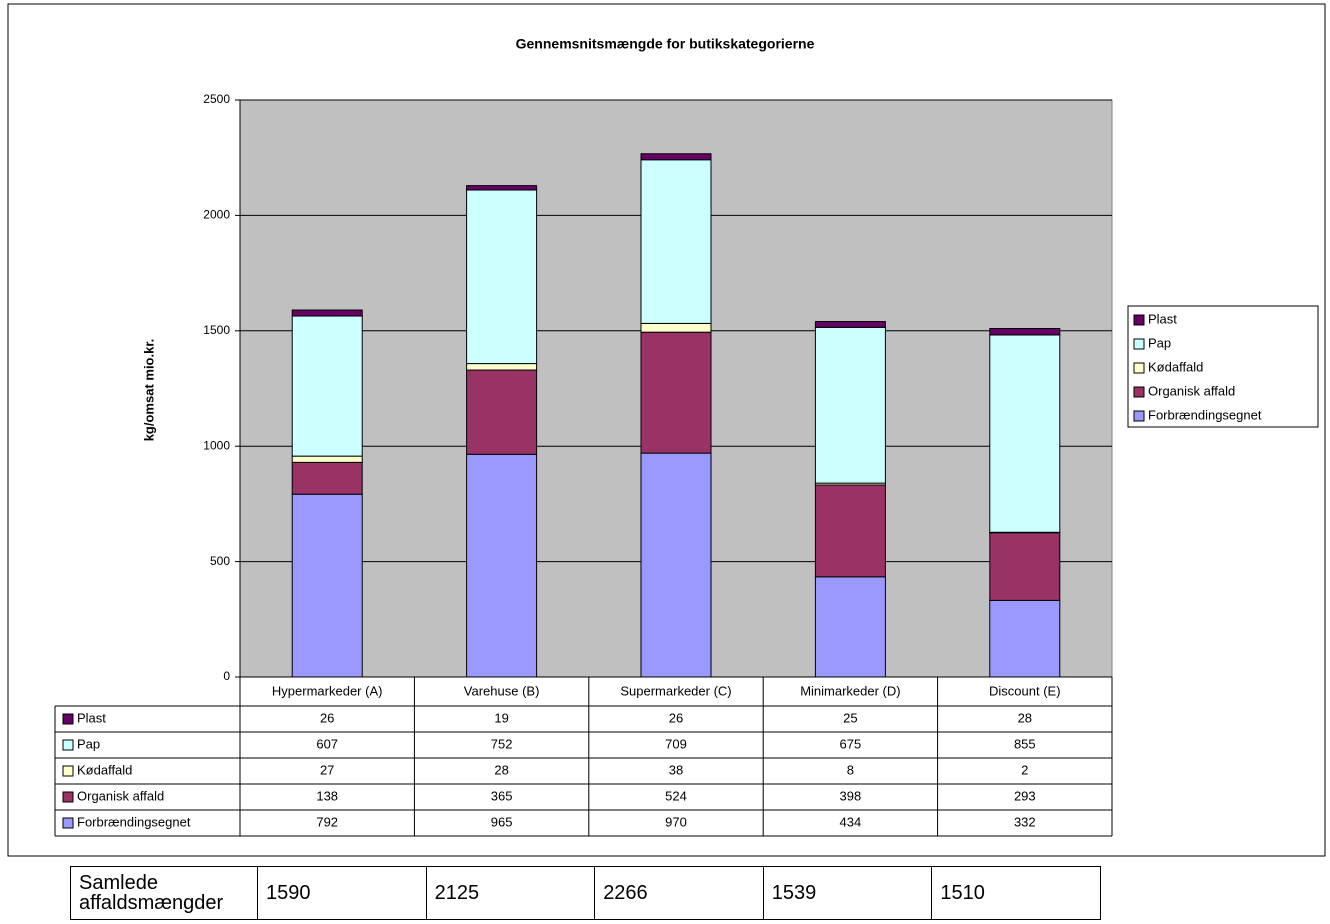 This screenshot has width=1330, height=924. What do you see at coordinates (134, 821) in the screenshot?
I see `table-row-label: Forbrændingsegnet` at bounding box center [134, 821].